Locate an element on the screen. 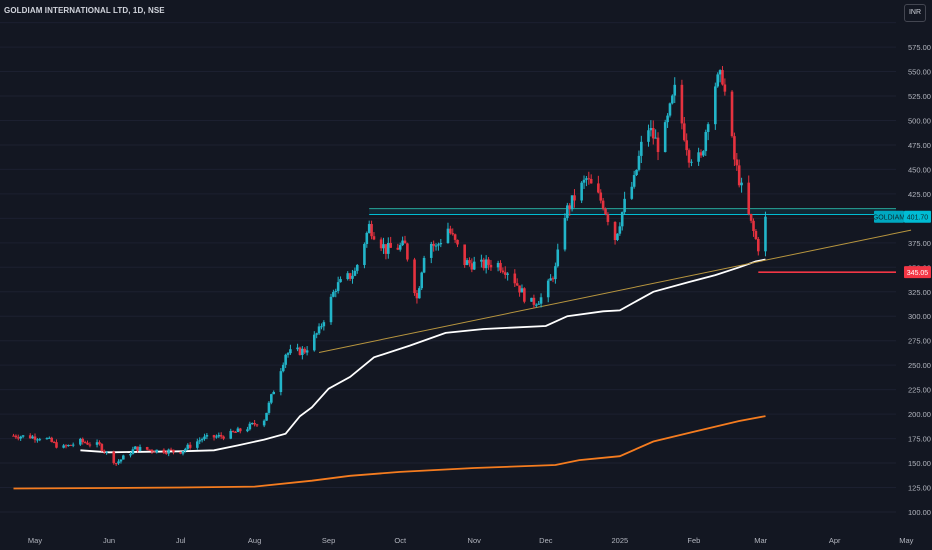 The width and height of the screenshot is (932, 550). y-tick-label: 375.00 is located at coordinates (919, 243).